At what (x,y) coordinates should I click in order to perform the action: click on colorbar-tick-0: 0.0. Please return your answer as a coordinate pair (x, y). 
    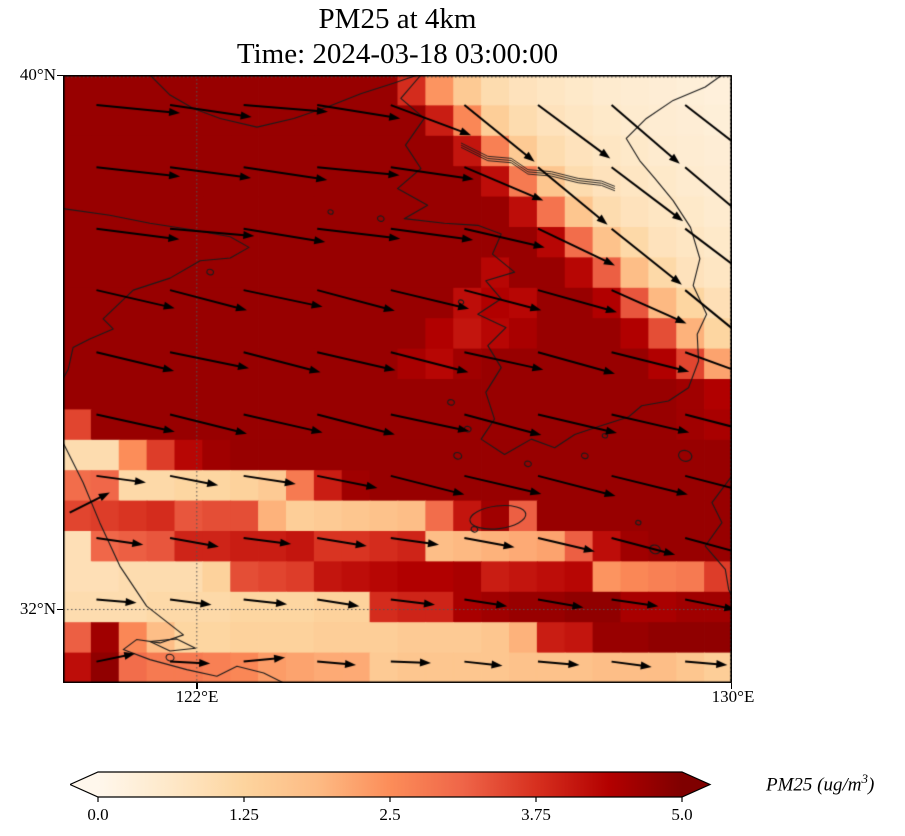
    Looking at the image, I should click on (98, 814).